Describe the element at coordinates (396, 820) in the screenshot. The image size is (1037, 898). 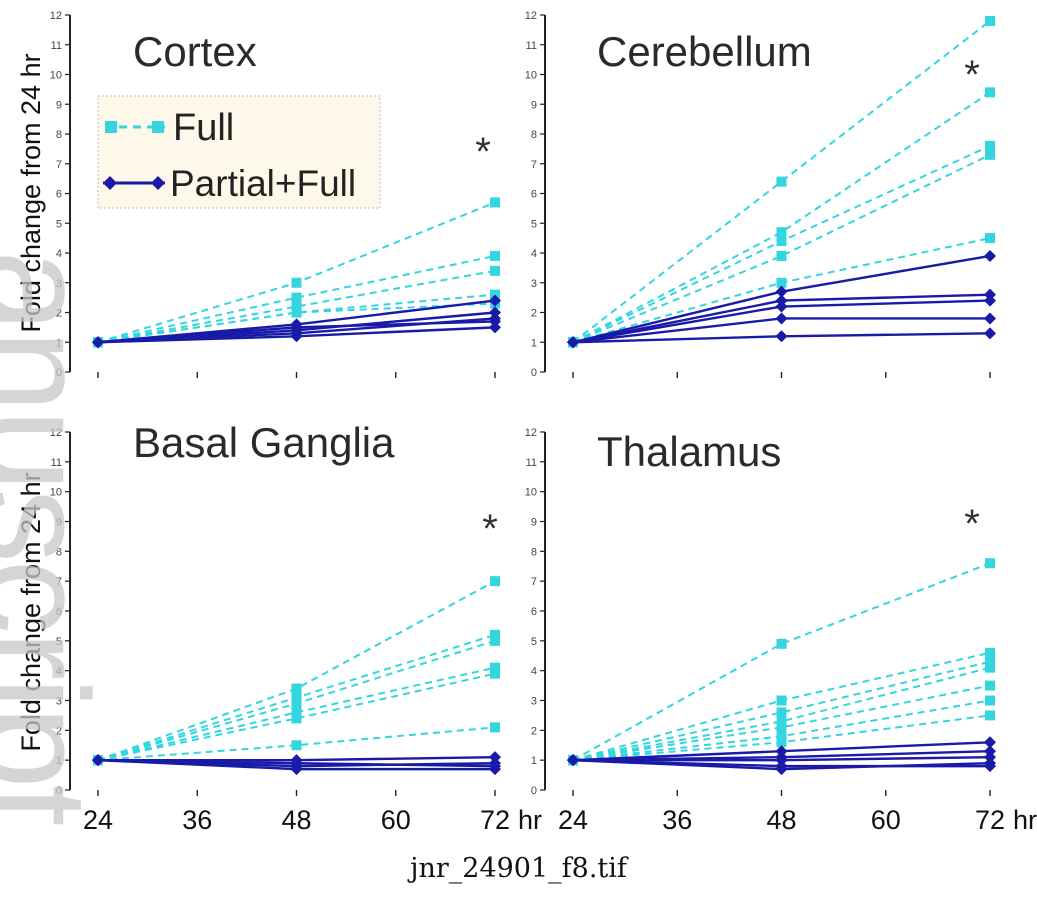
I see `x-tick-label: 60` at that location.